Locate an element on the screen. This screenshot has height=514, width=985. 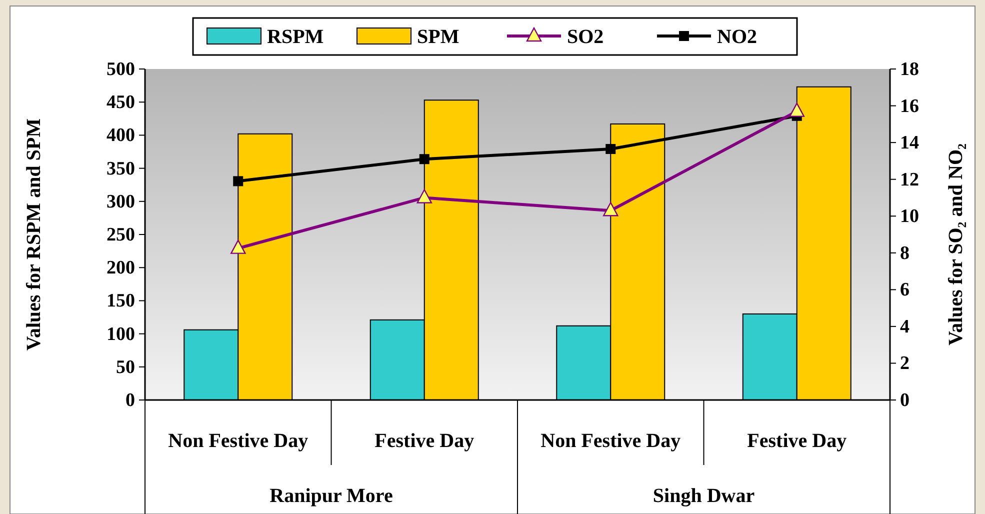
y2-tick-label: 4 is located at coordinates (905, 327).